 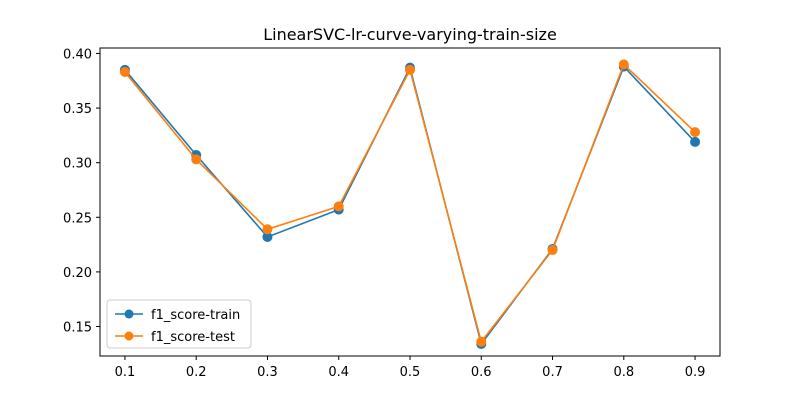 I want to click on y-tick-label: 0.35, so click(x=77, y=109).